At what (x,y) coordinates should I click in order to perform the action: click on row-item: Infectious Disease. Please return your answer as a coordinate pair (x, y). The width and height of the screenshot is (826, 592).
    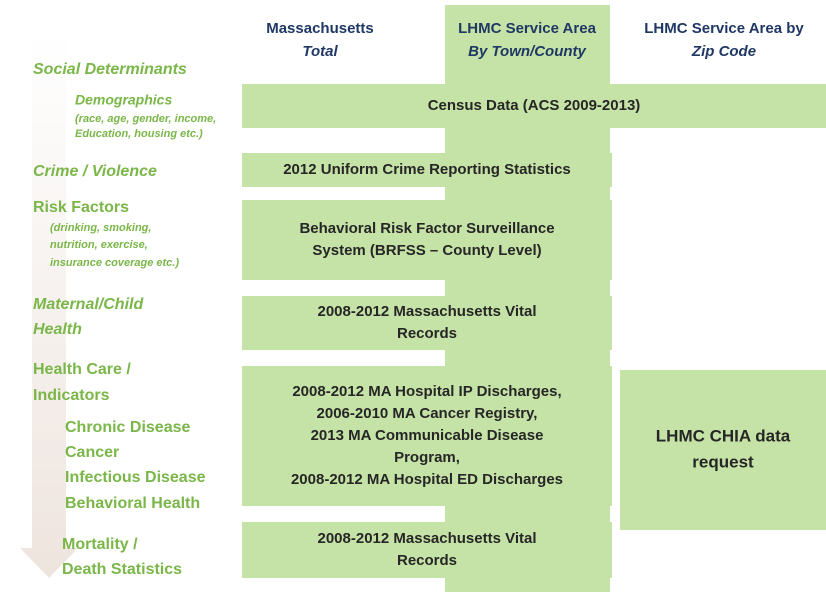
    Looking at the image, I should click on (135, 477).